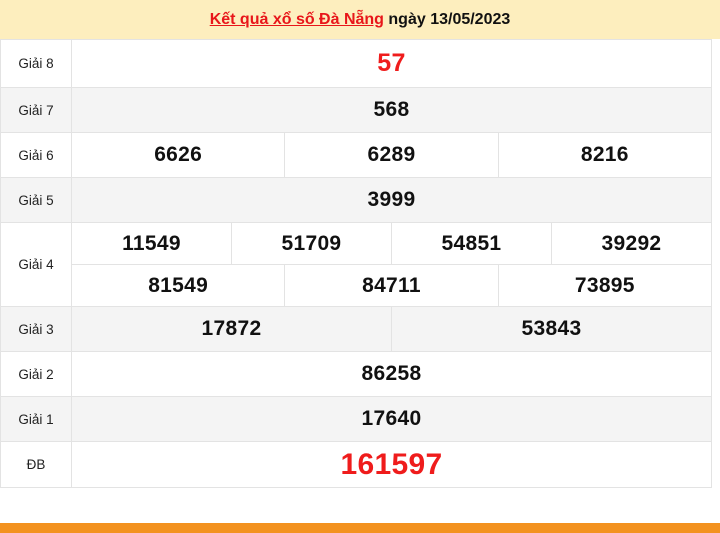 The height and width of the screenshot is (533, 720). I want to click on prize-value-5-0: 3999, so click(391, 200).